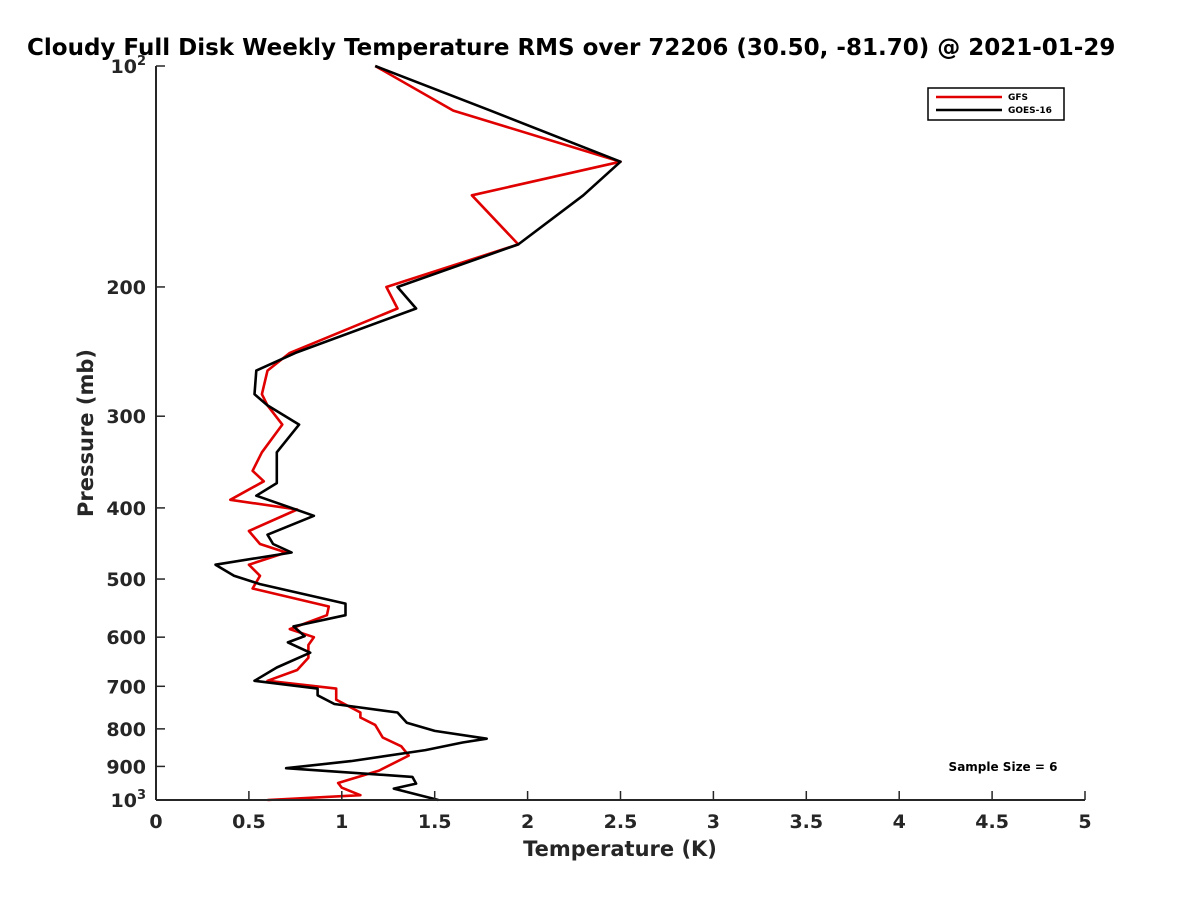  I want to click on x-tick-label: 3.5, so click(806, 822).